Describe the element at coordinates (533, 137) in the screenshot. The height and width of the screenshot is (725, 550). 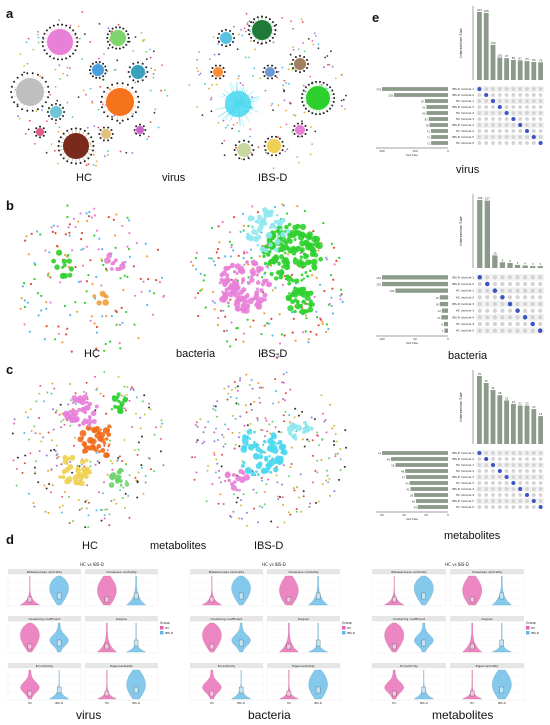
I see `upset-matrix-dot-active` at that location.